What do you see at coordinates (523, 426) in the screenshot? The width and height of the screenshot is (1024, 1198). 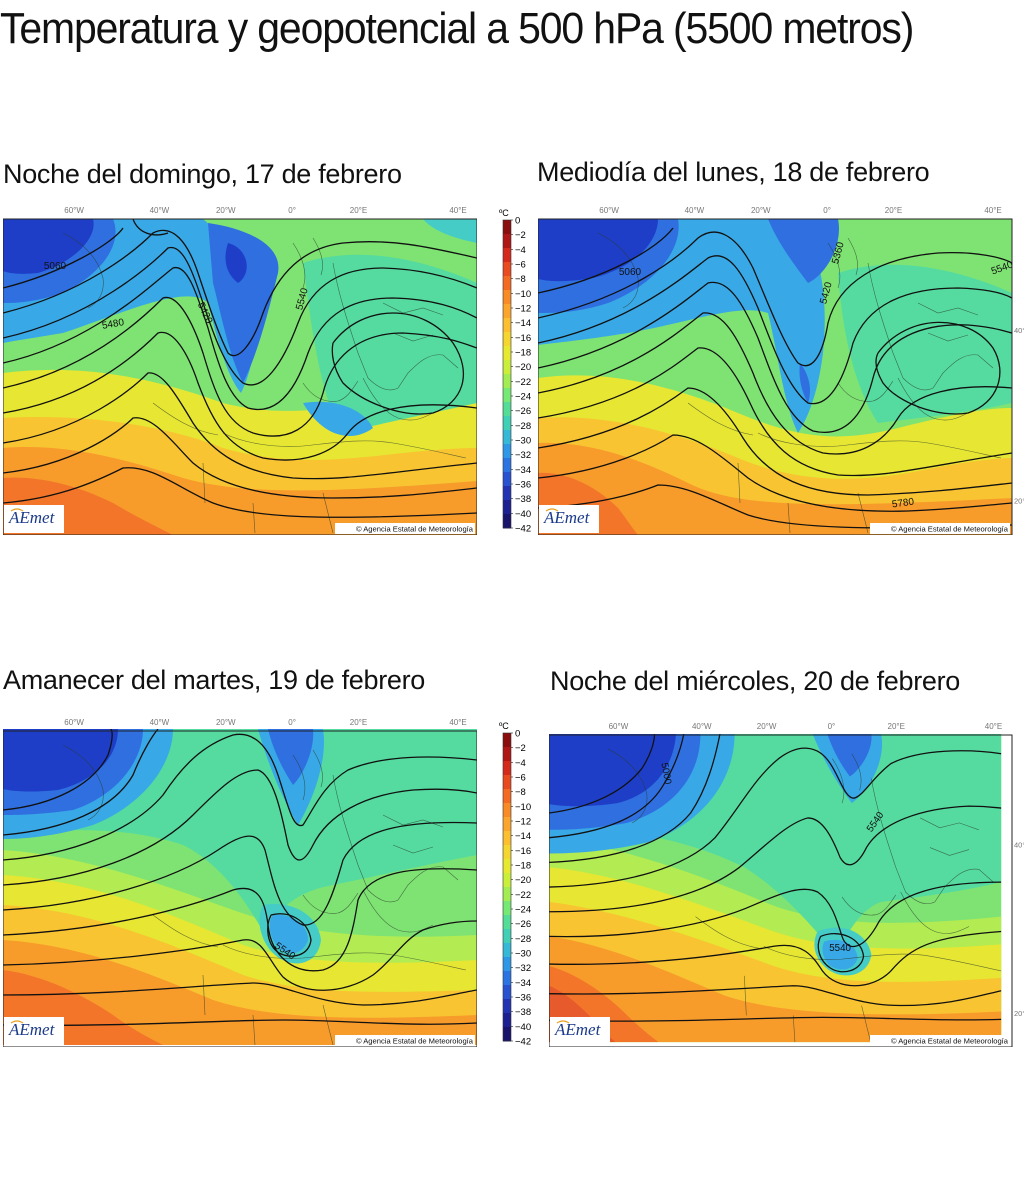 I see `colorbar-tick-label: −28` at bounding box center [523, 426].